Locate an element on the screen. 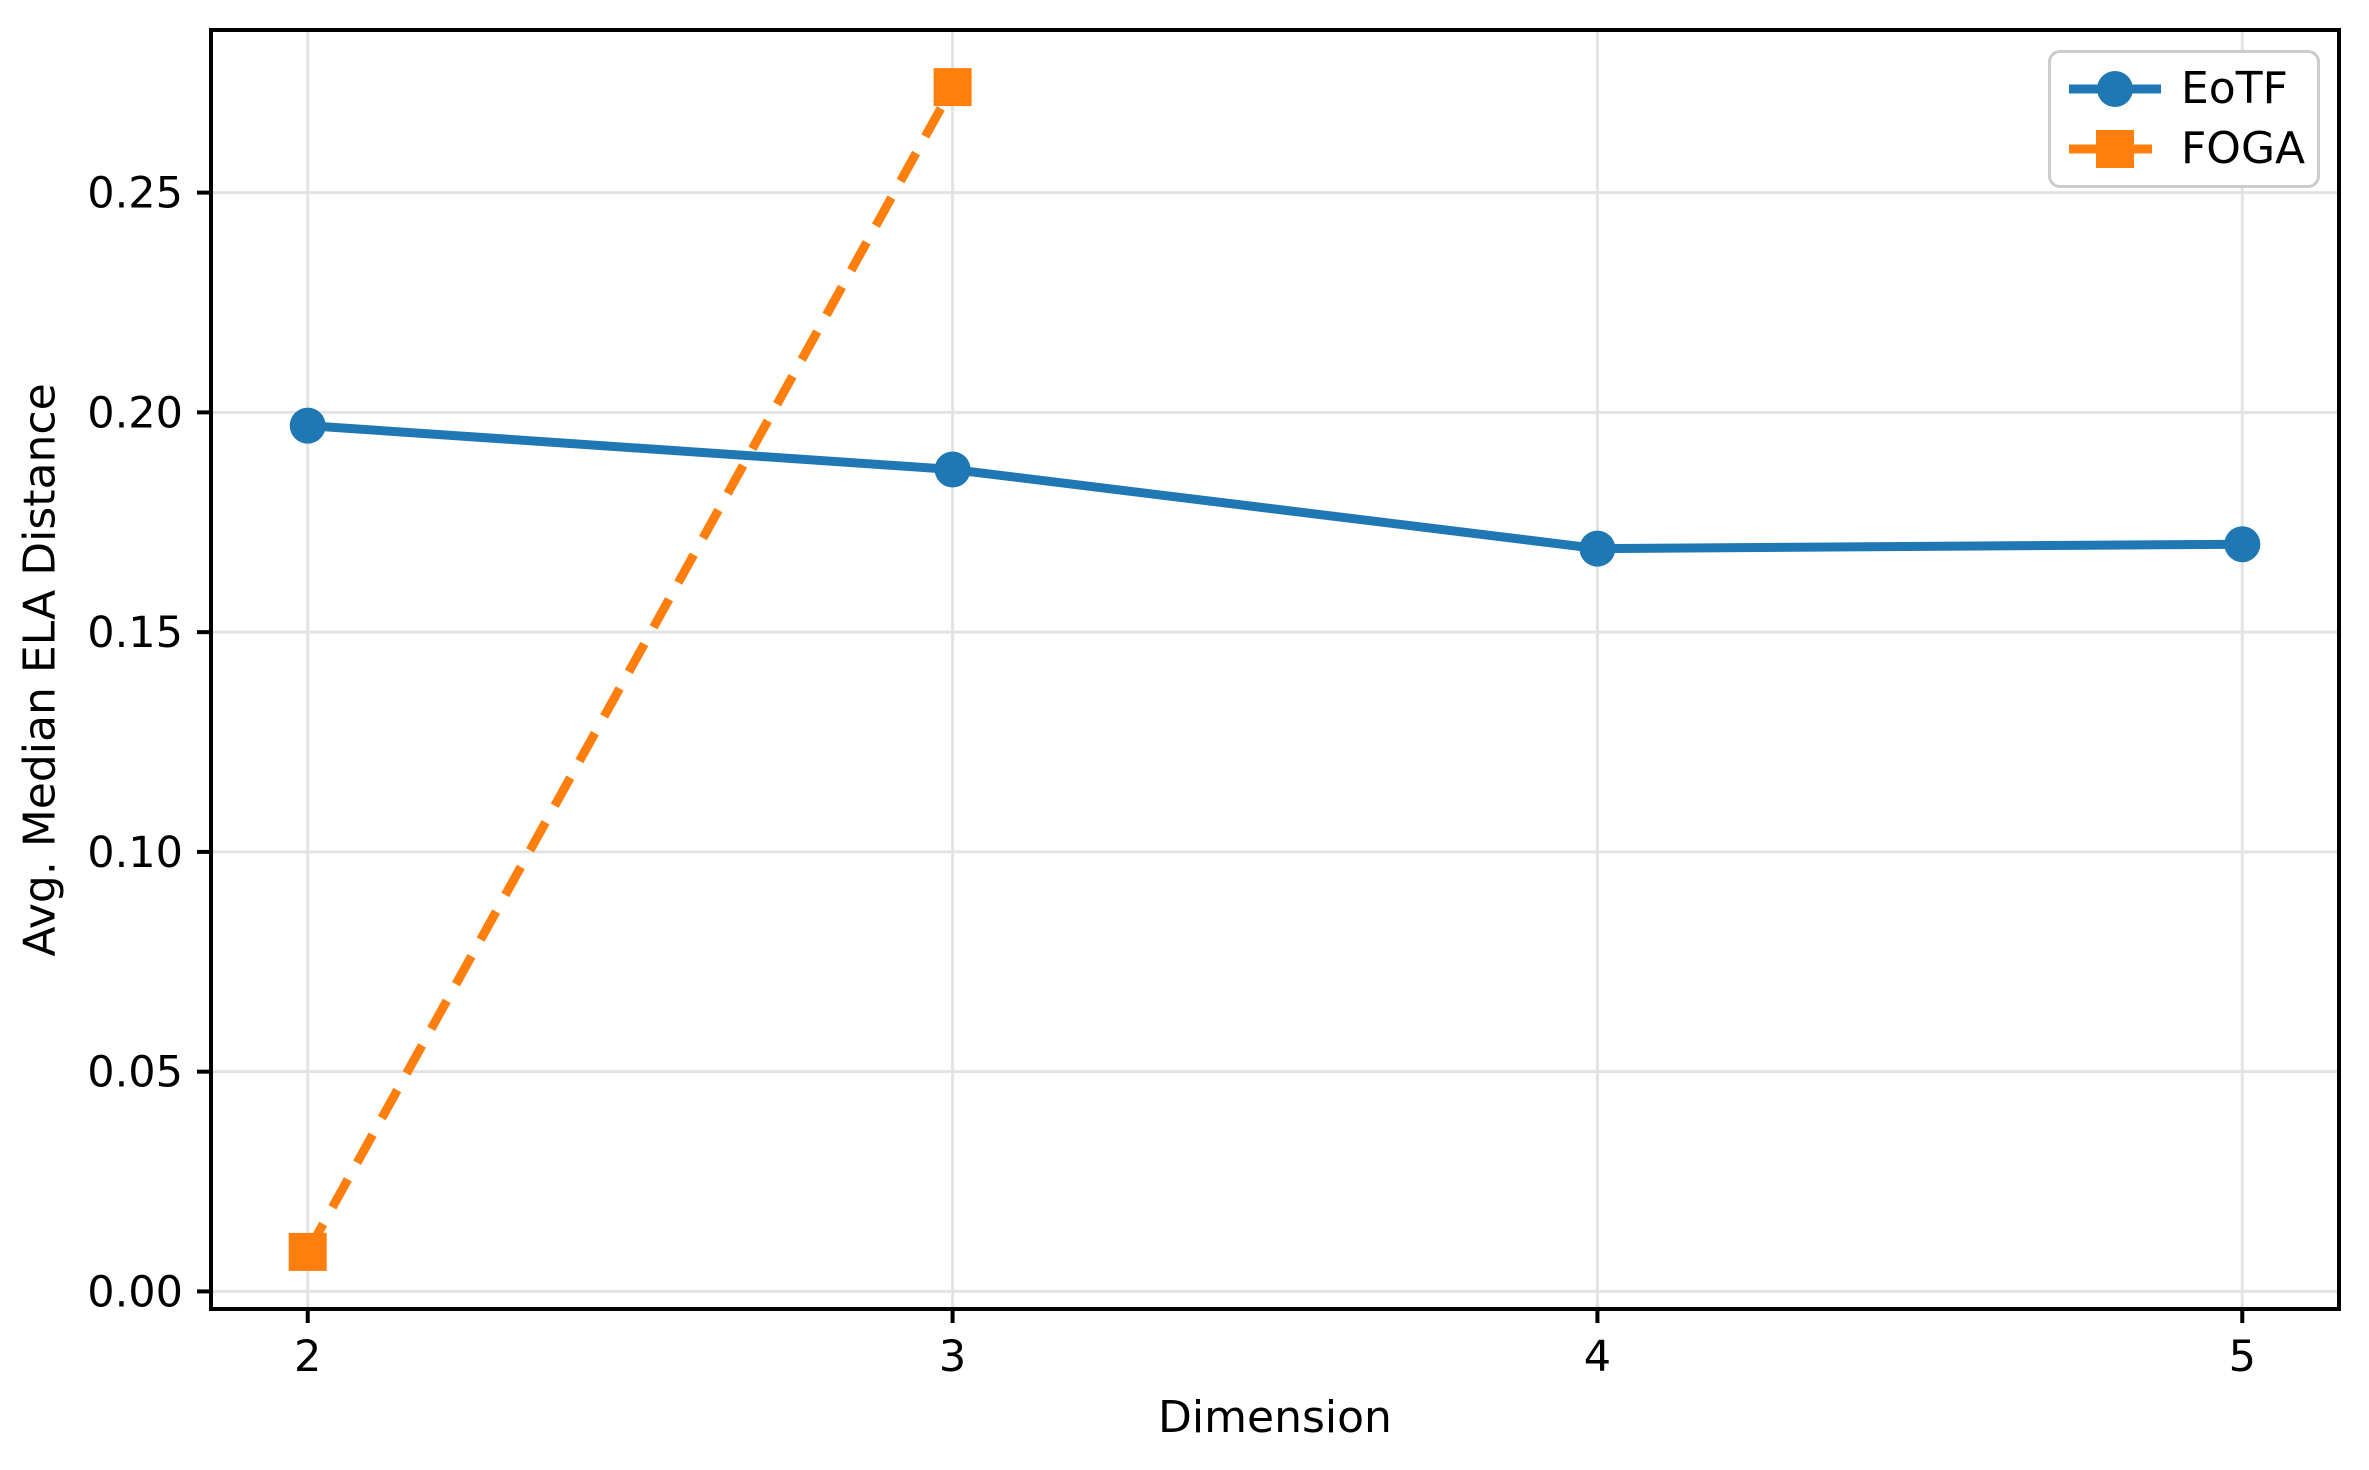 The height and width of the screenshot is (1470, 2369). legend-item-foga: FOGA is located at coordinates (2187, 149).